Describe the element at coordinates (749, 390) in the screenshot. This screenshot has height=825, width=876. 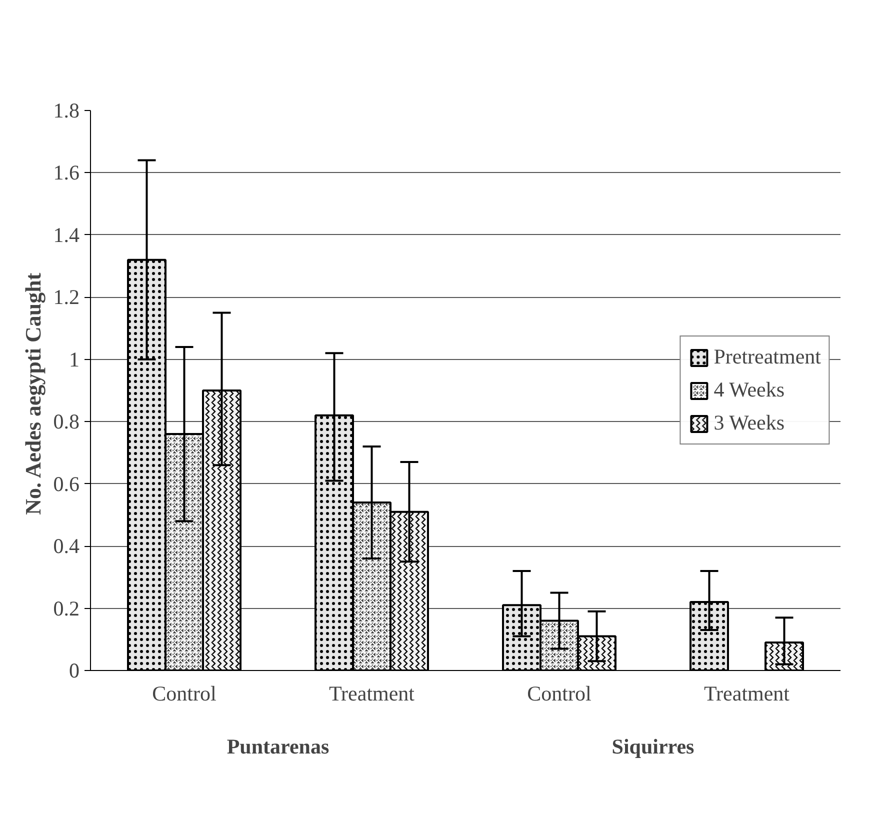
I see `legend-label: 4 Weeks` at that location.